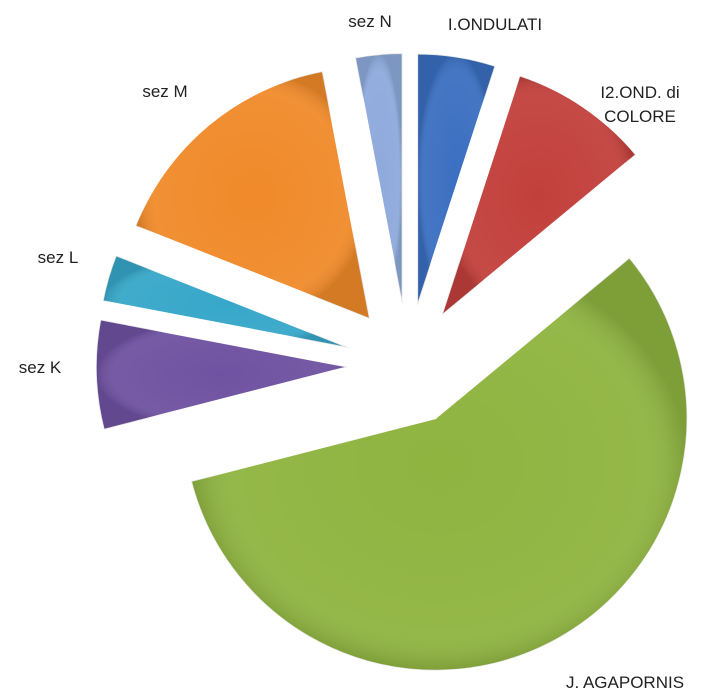 The height and width of the screenshot is (698, 723). I want to click on slice-label: J. AGAPORNIS, so click(625, 682).